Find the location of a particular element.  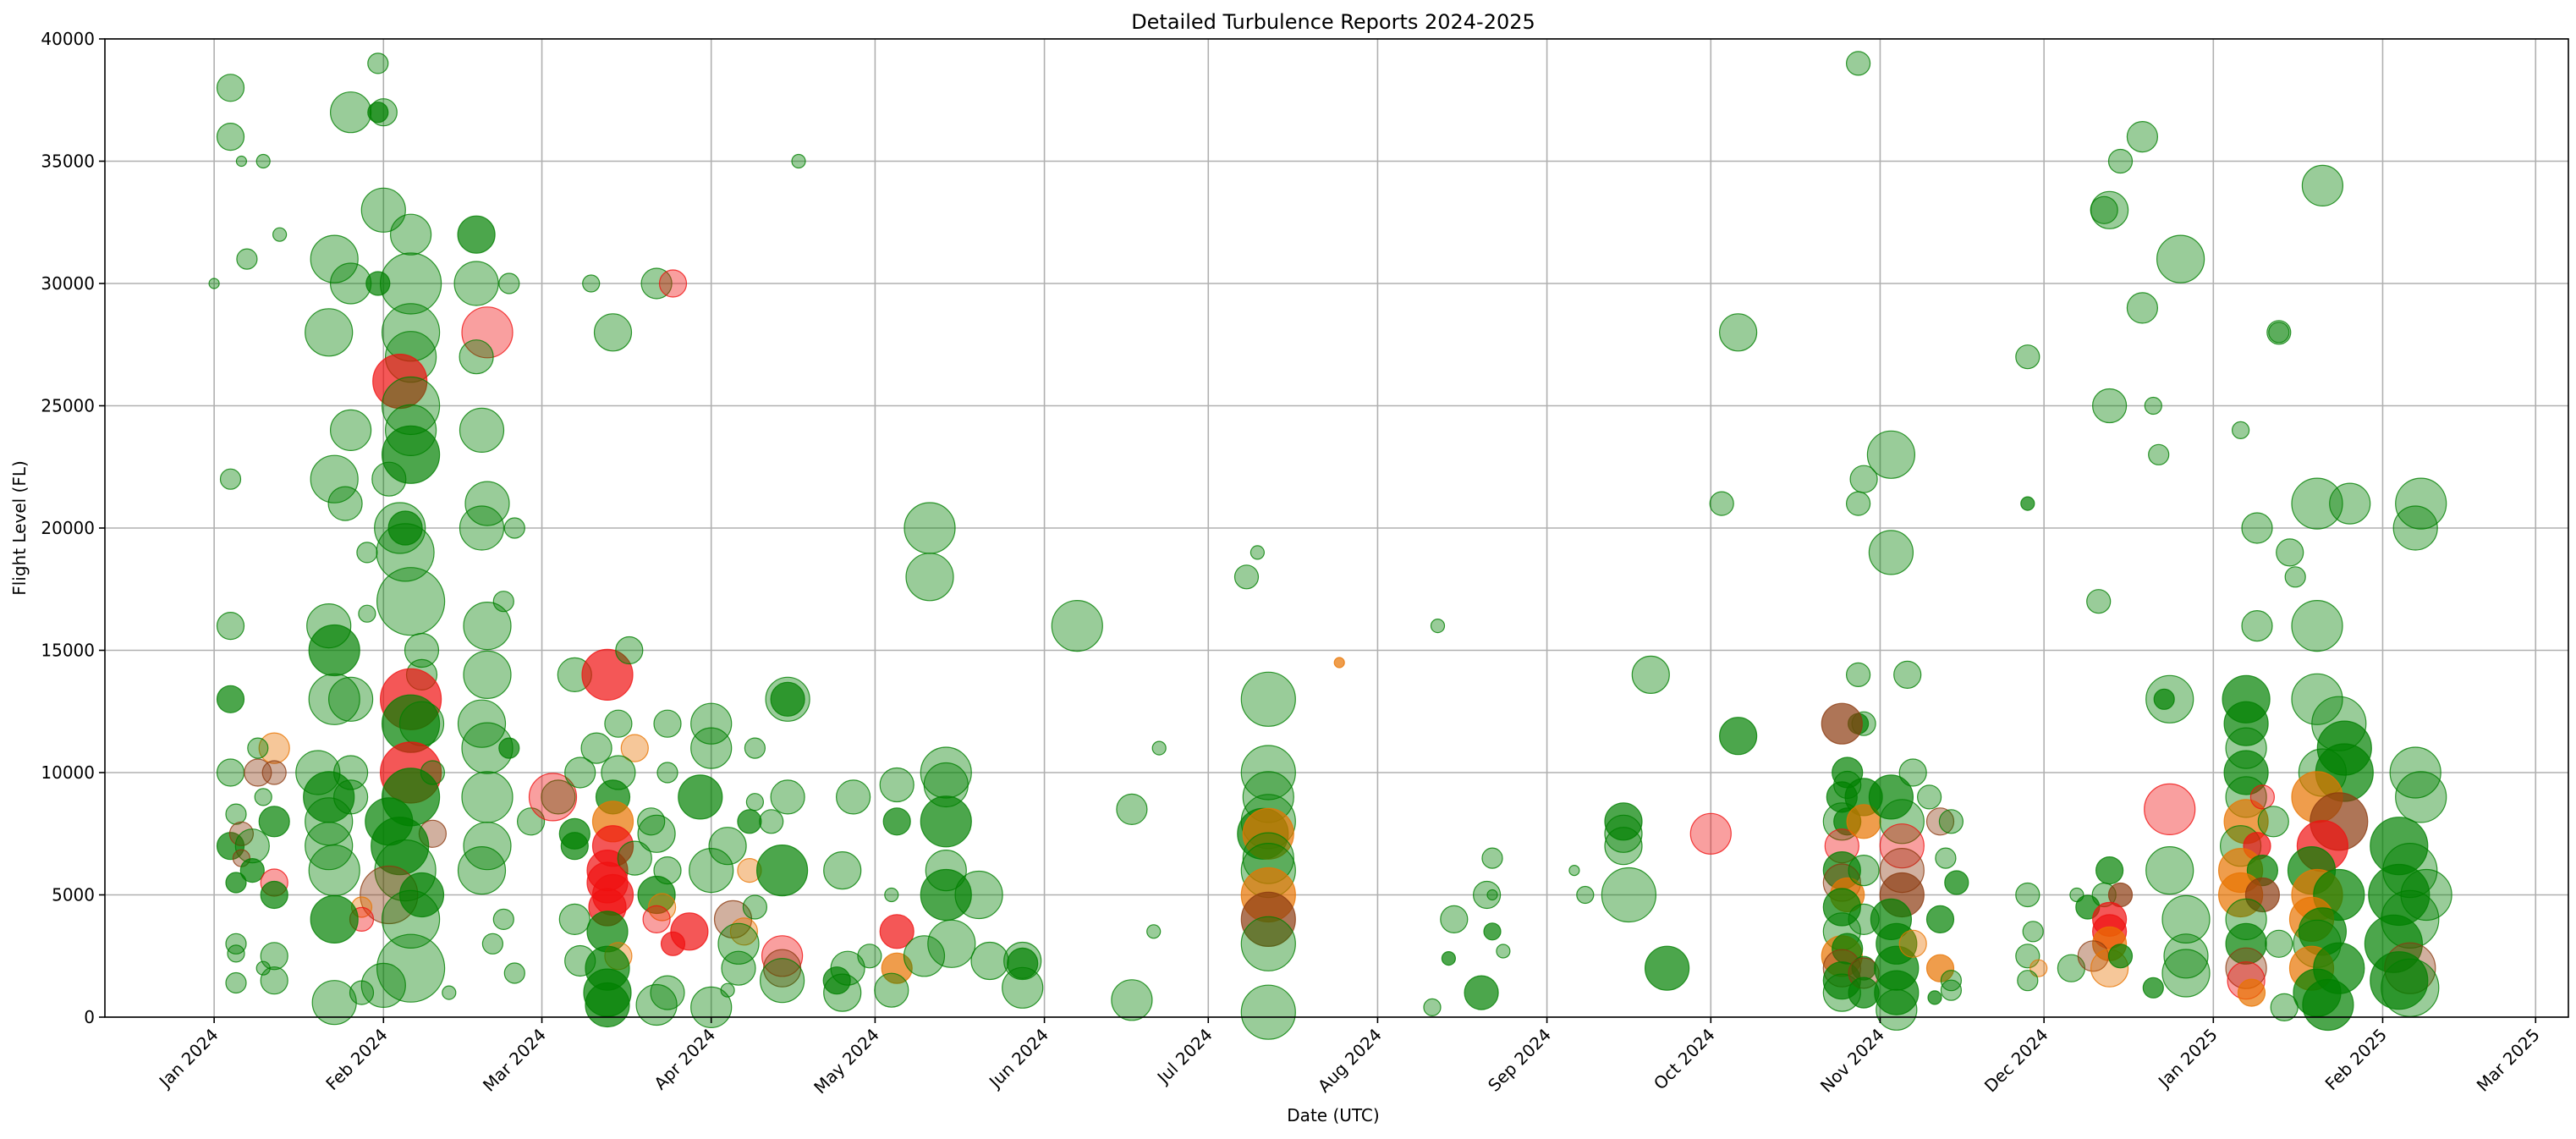

x-tick-label: Nov 2024 is located at coordinates (1852, 1061).